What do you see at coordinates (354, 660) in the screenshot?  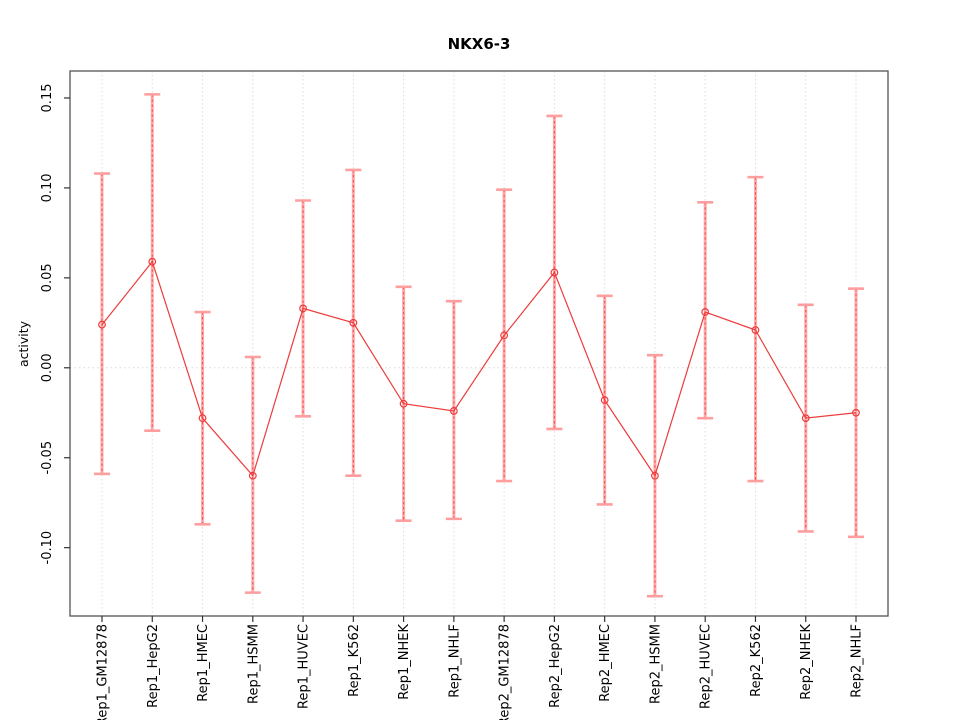 I see `x-tick-label: Rep1_K562` at bounding box center [354, 660].